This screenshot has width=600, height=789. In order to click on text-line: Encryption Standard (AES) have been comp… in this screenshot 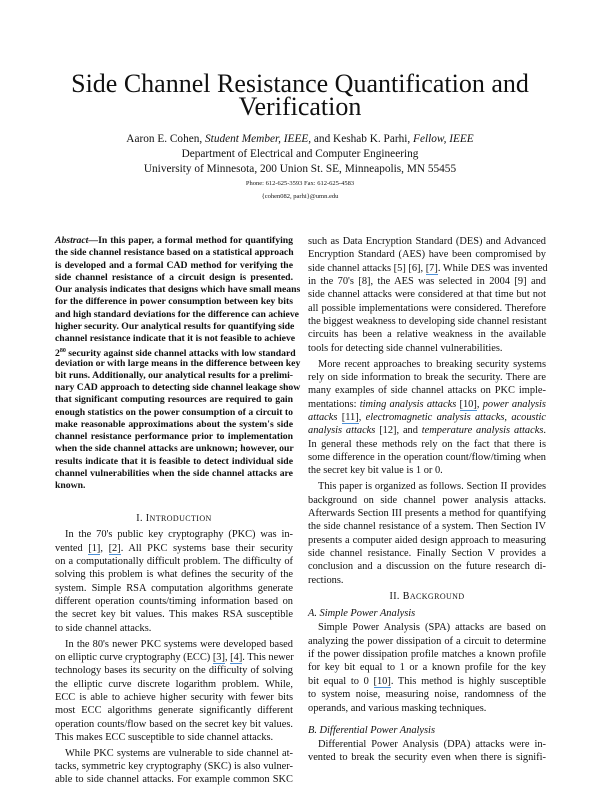, I will do `click(427, 255)`.